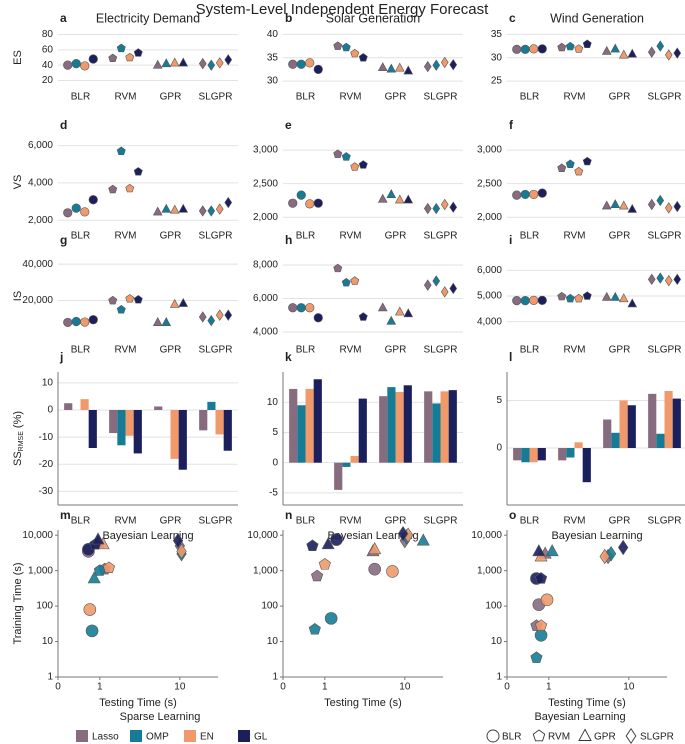 The image size is (685, 744). I want to click on y-tick-label: 35, so click(497, 34).